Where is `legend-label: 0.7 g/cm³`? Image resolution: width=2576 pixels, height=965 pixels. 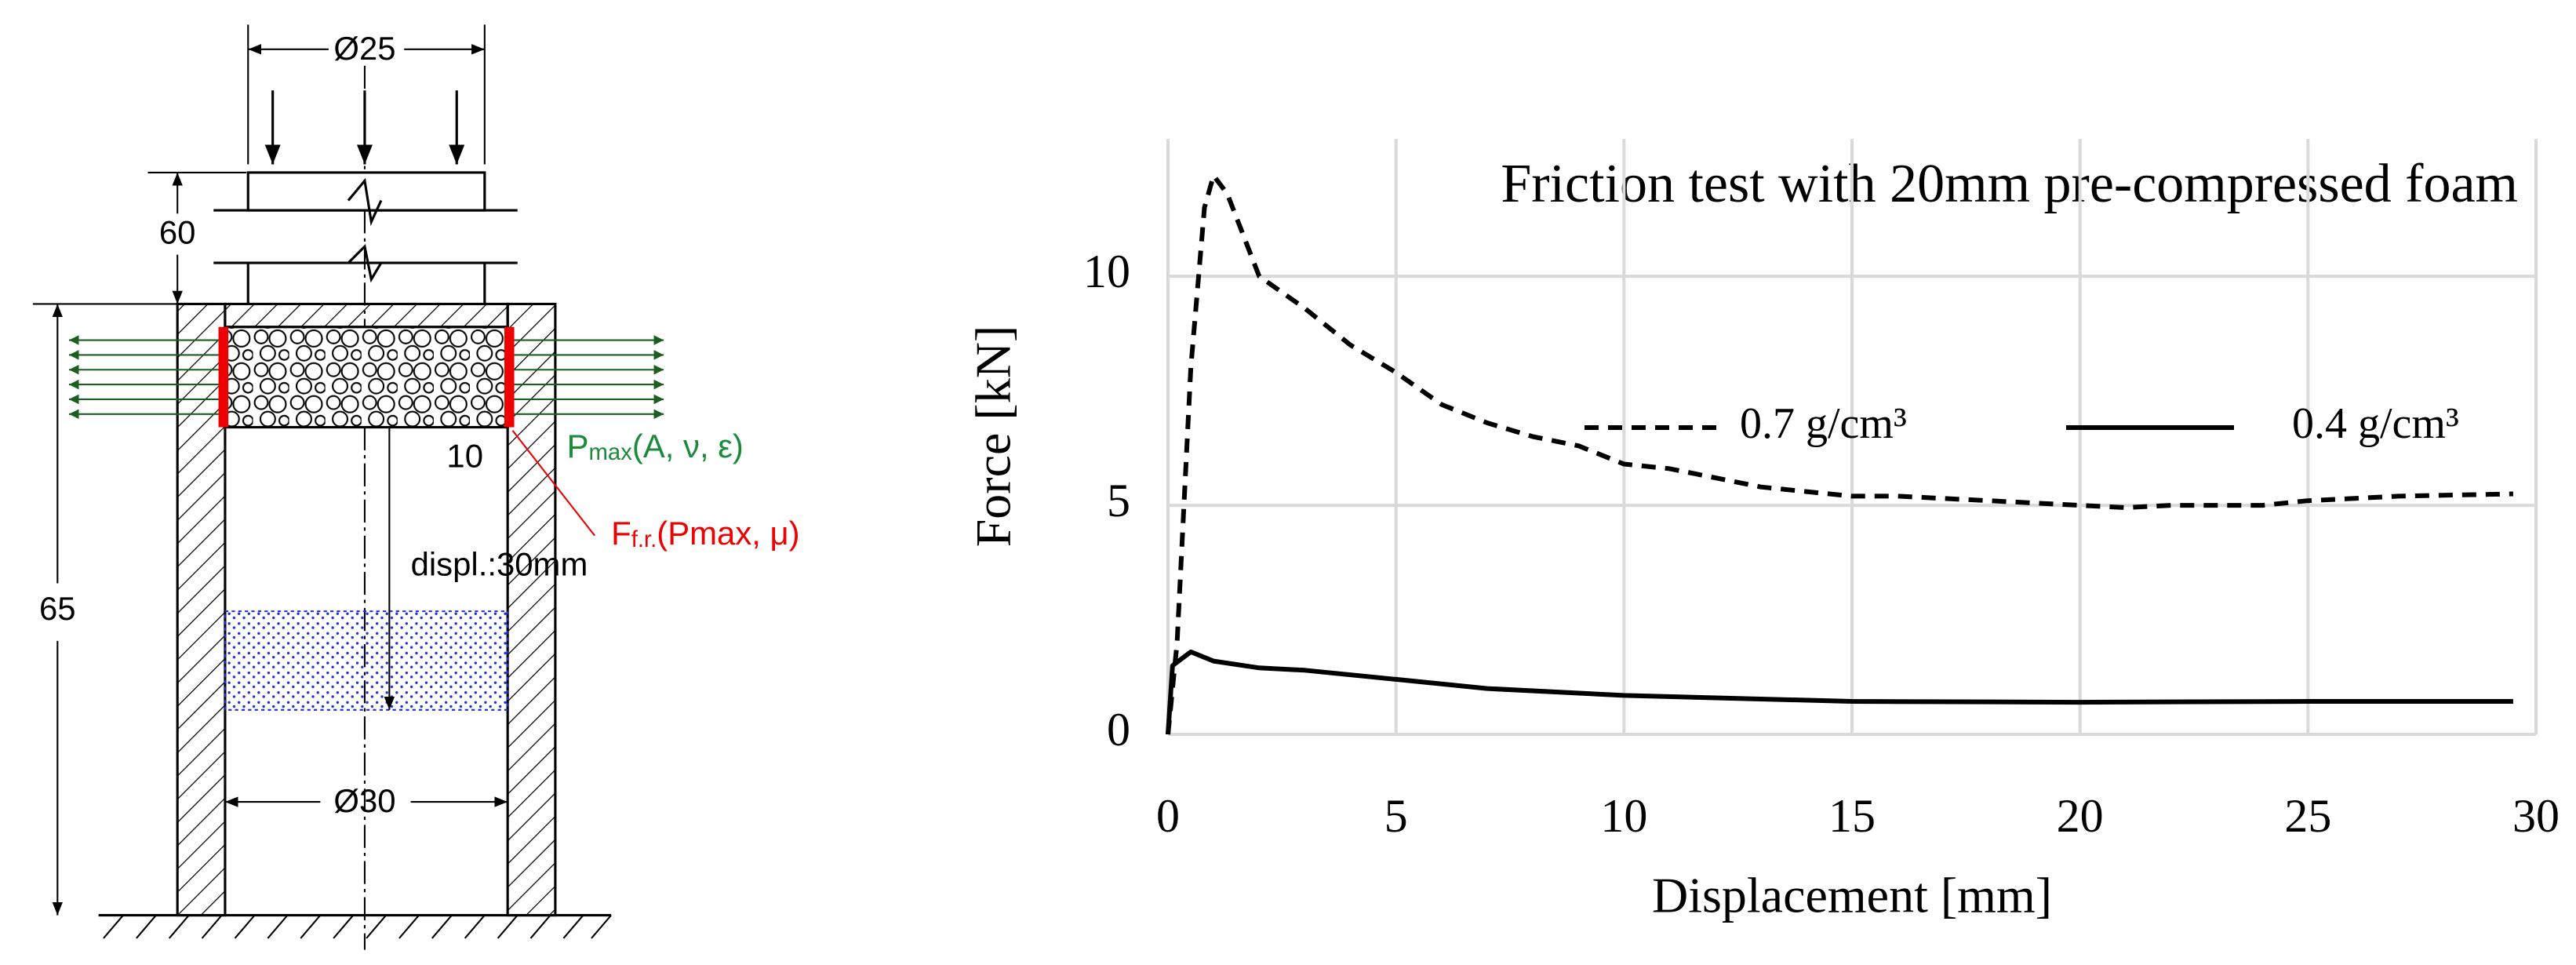
legend-label: 0.7 g/cm³ is located at coordinates (1823, 423).